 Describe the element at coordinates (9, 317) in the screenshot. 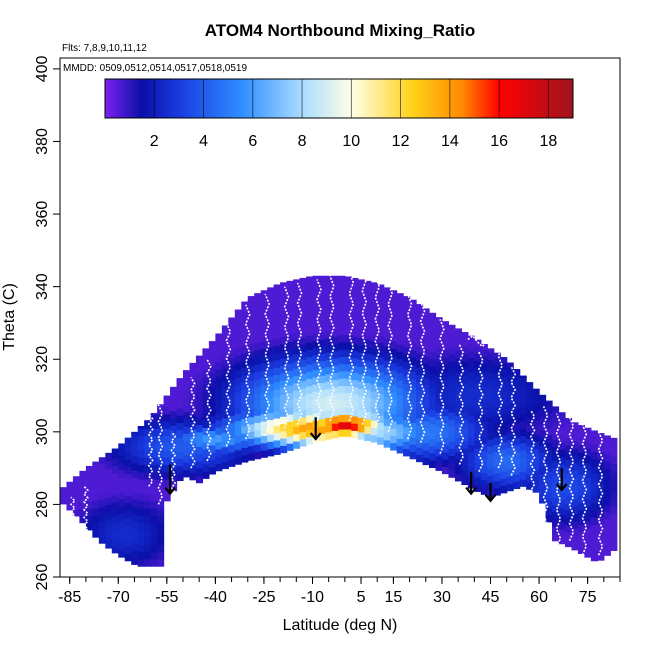

I see `y-axis-label: Theta (C)` at that location.